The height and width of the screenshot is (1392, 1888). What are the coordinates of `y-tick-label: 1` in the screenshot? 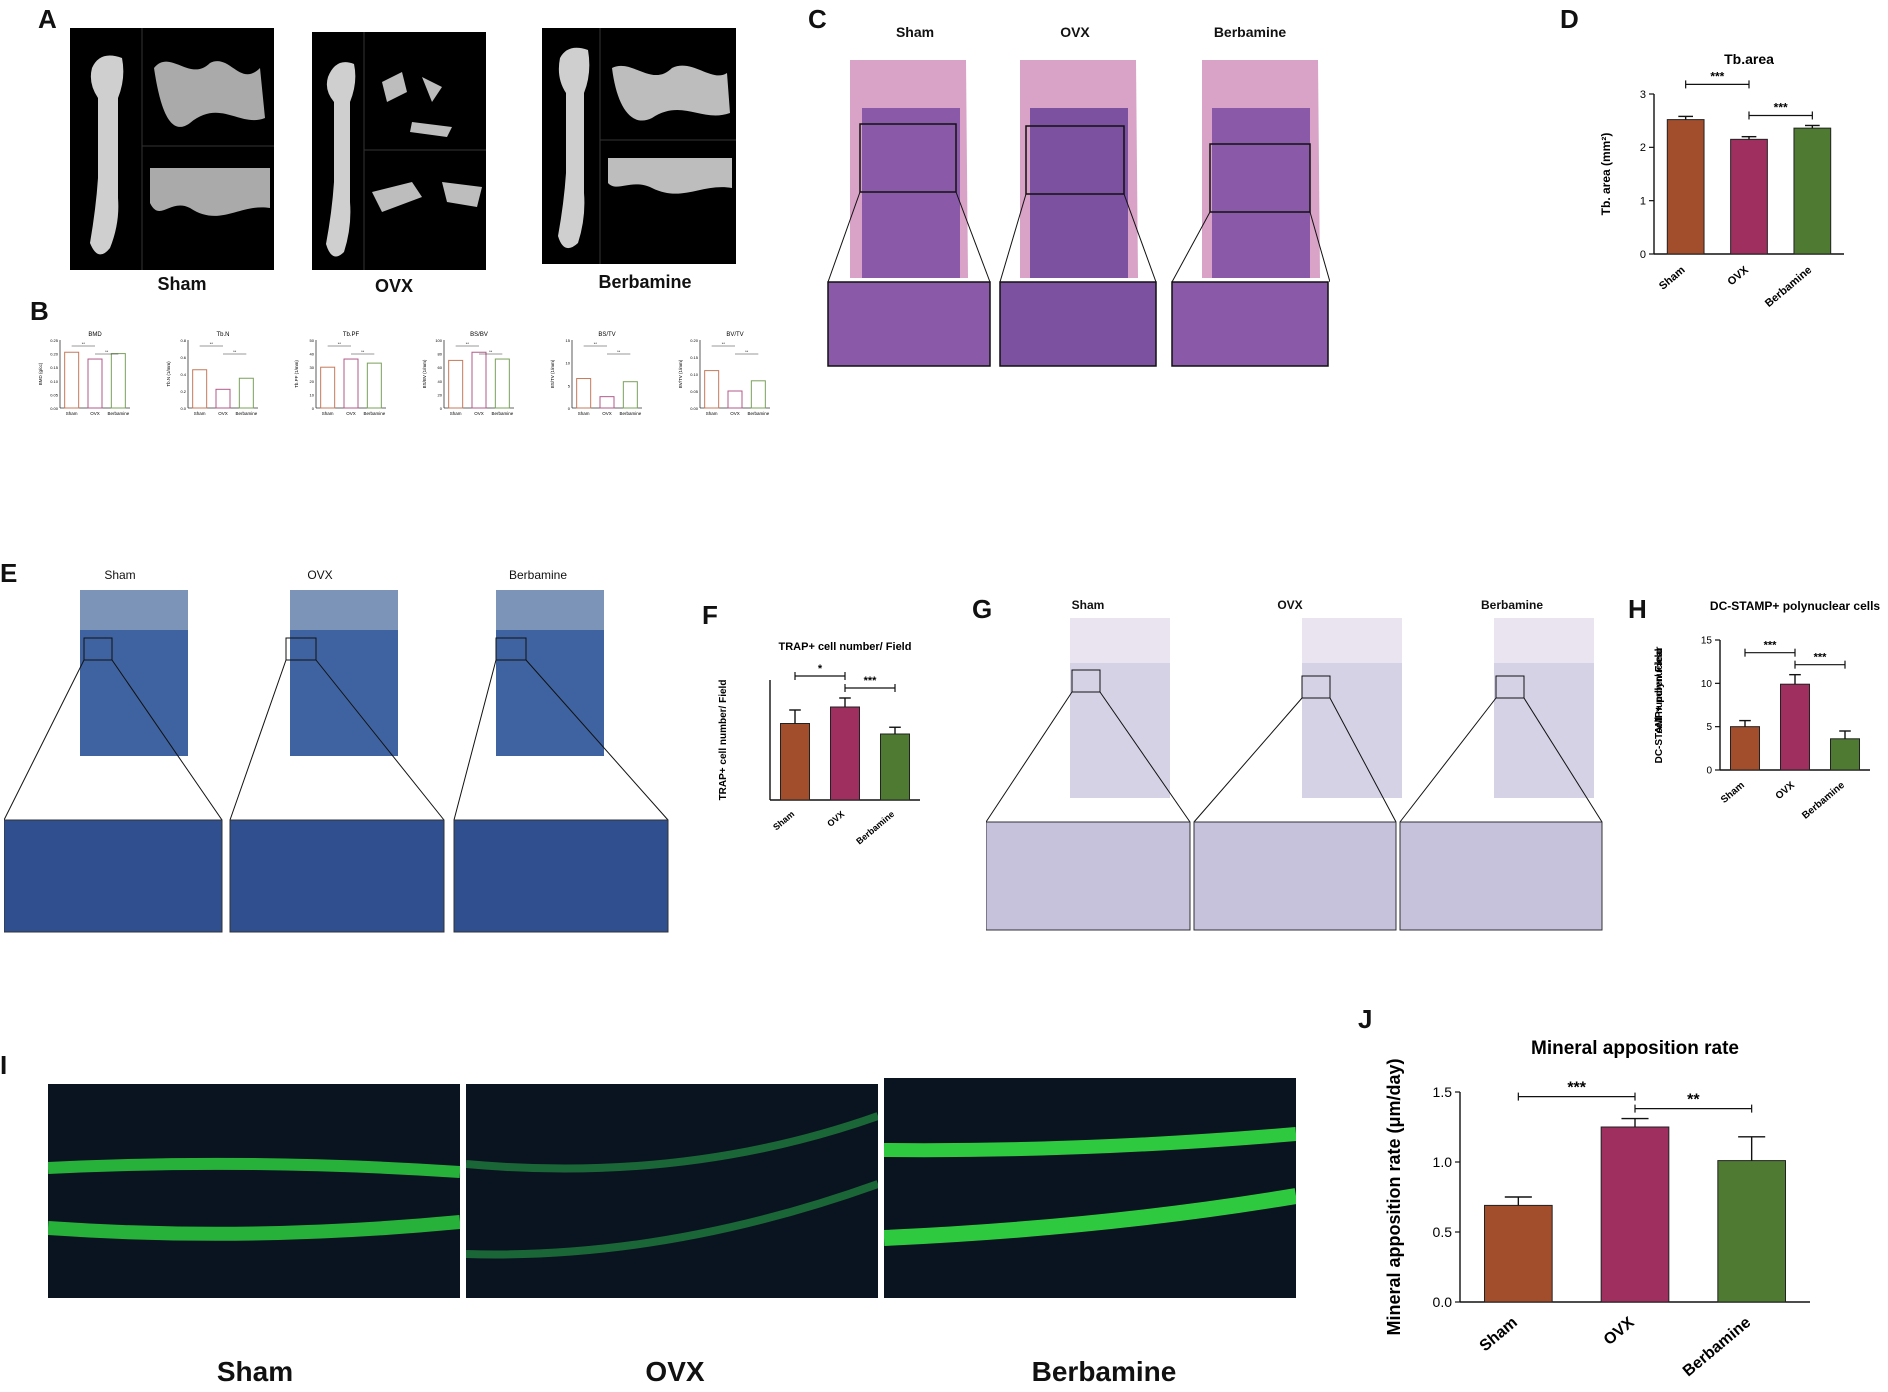 It's located at (1643, 202).